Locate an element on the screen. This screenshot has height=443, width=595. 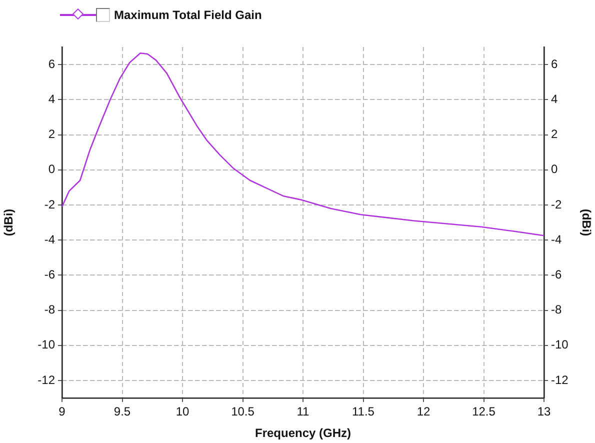
y-tick-label: 4 is located at coordinates (52, 99).